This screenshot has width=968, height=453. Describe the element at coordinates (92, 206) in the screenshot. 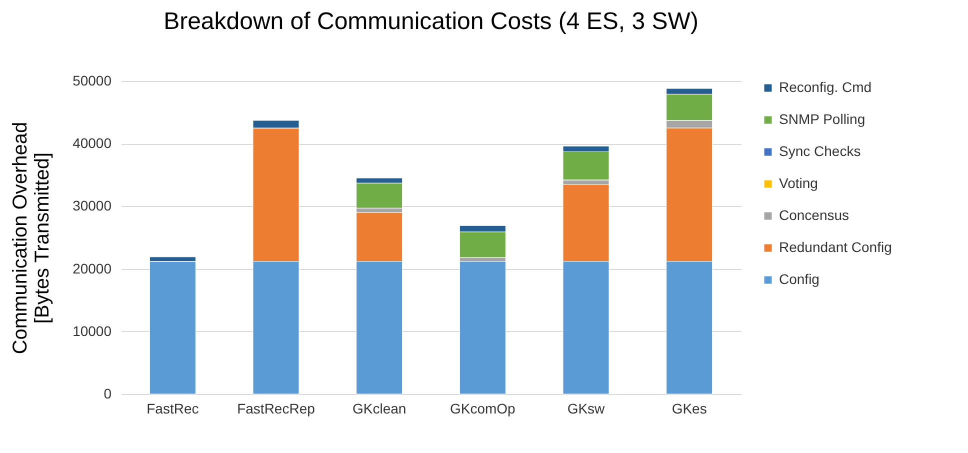

I see `y-tick-label: 30000` at that location.